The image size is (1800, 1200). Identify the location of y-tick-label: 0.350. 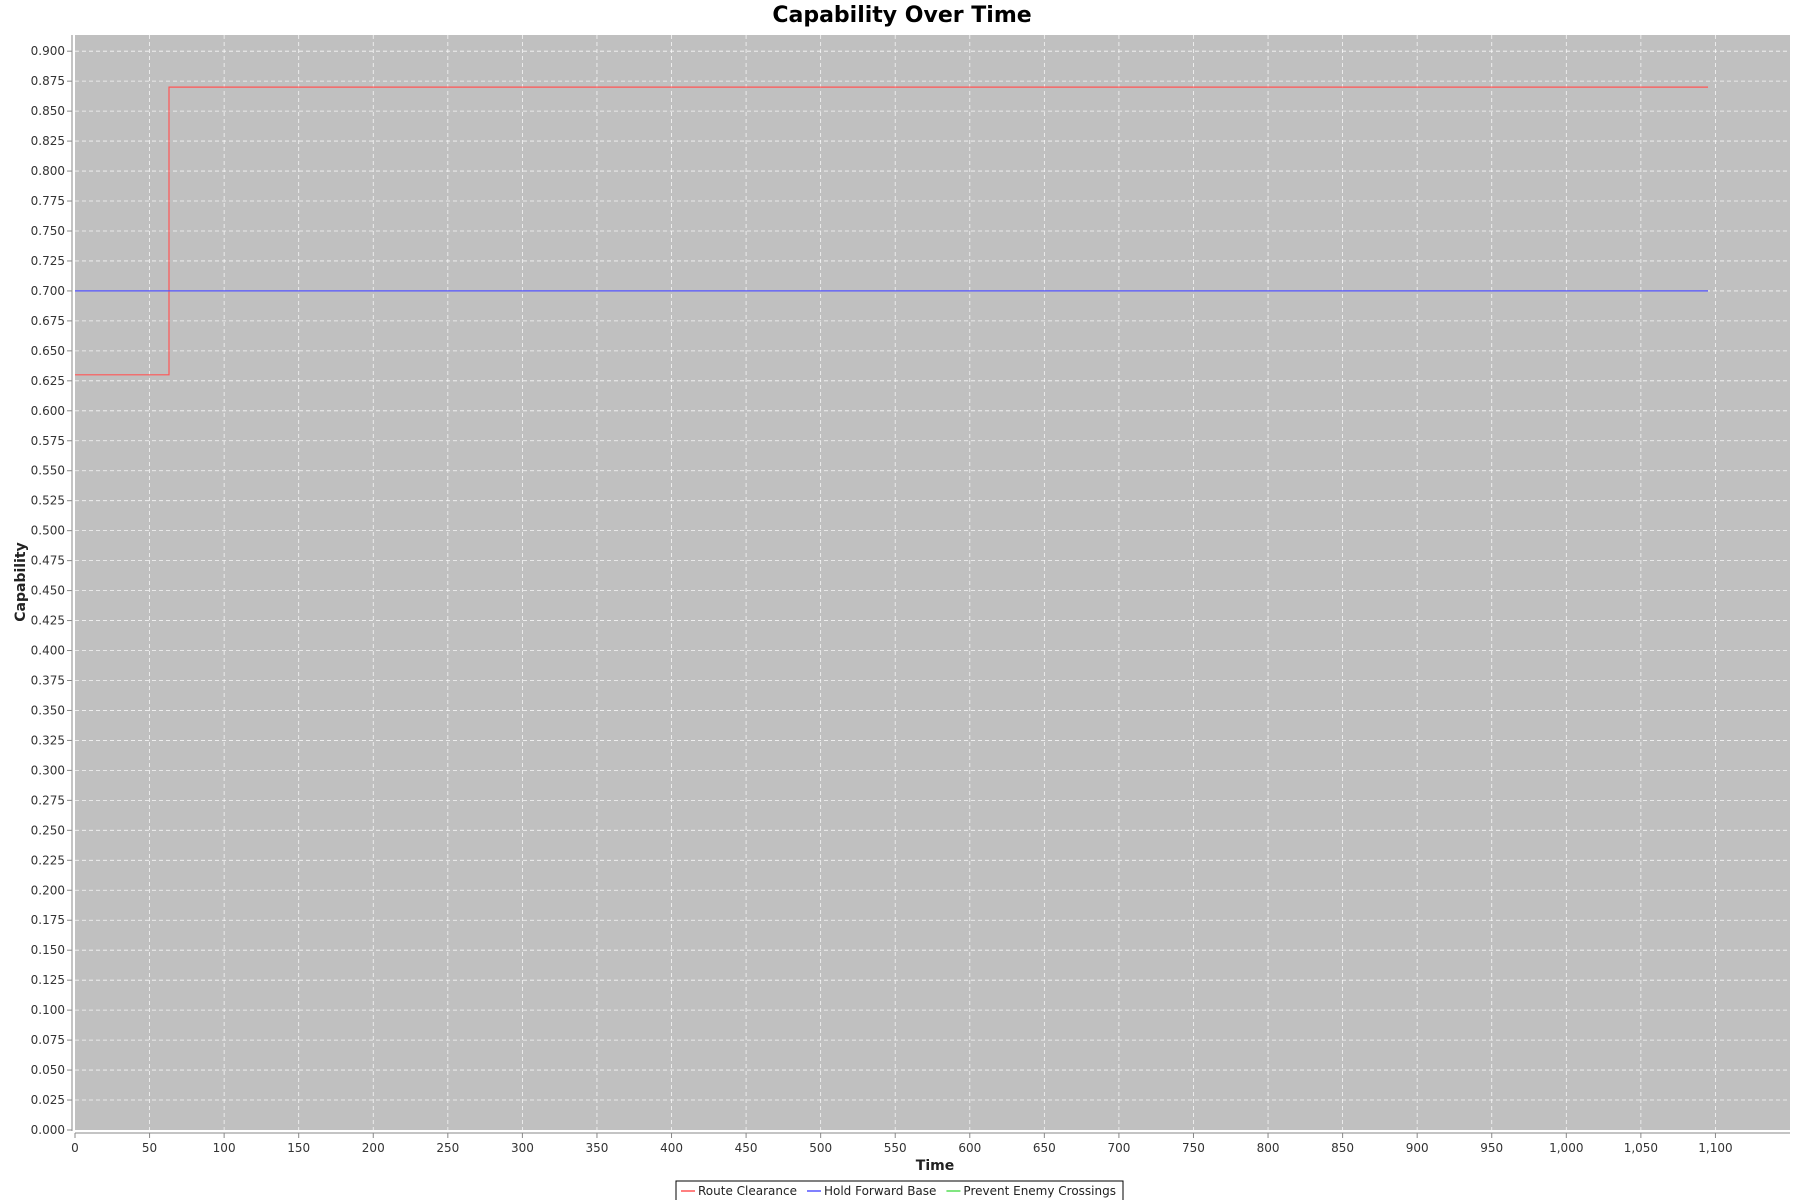
(48, 710).